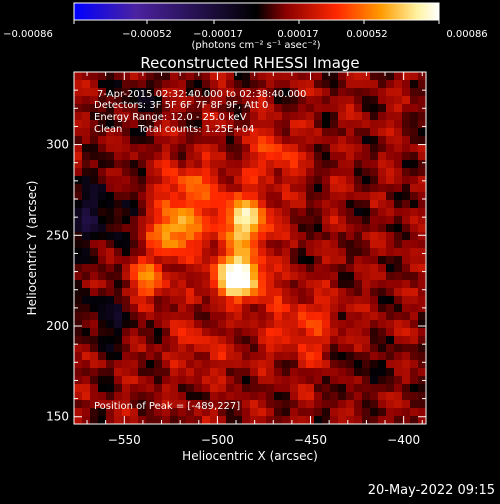 This screenshot has height=504, width=500. Describe the element at coordinates (250, 456) in the screenshot. I see `x-axis-label: Heliocentric X (arcsec)` at that location.